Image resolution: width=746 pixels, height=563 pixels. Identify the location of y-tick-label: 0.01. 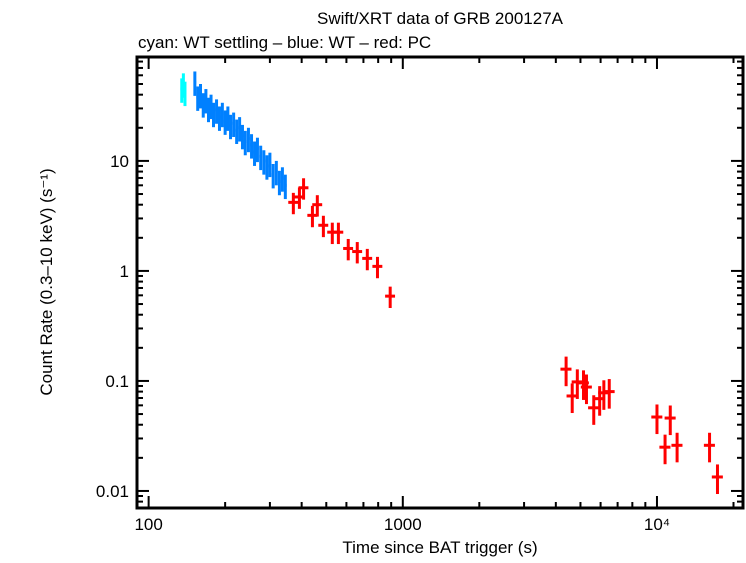
(112, 491).